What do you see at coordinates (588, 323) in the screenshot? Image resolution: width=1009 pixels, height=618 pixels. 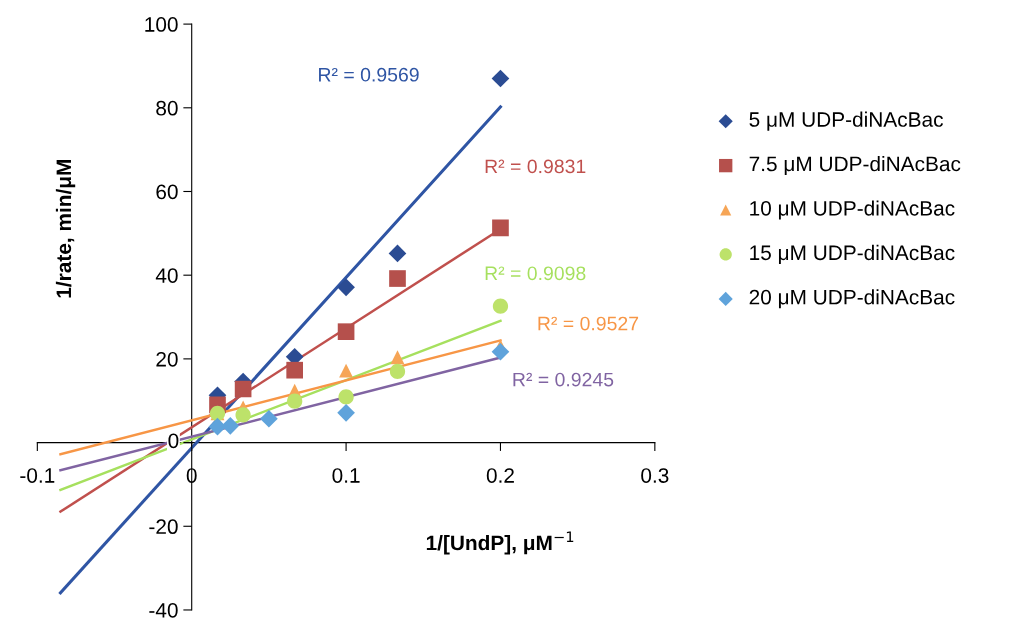 I see `annotation: R² = 0.9527` at bounding box center [588, 323].